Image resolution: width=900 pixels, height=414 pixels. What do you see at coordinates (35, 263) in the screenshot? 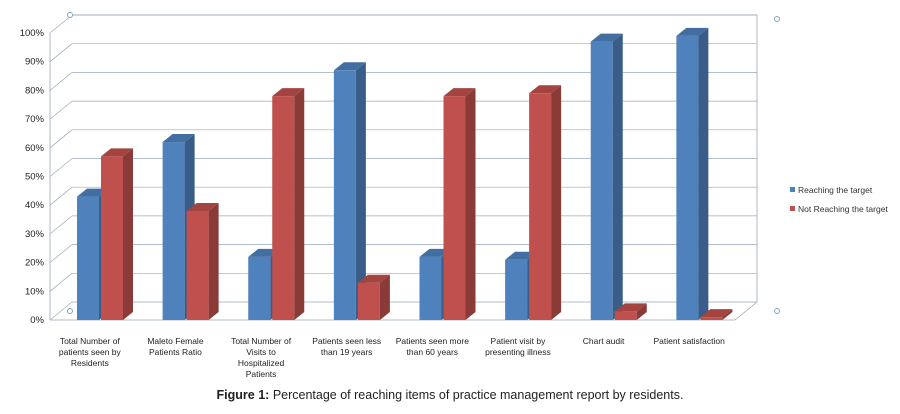
I see `y-tick-label: 20%` at bounding box center [35, 263].